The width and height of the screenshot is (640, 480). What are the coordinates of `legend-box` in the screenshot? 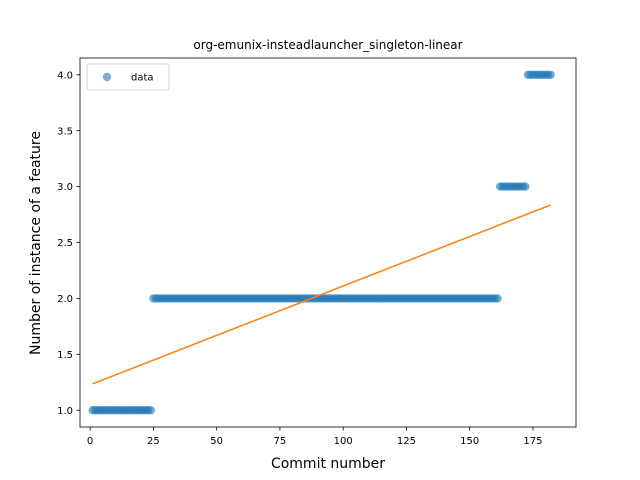 It's located at (128, 77).